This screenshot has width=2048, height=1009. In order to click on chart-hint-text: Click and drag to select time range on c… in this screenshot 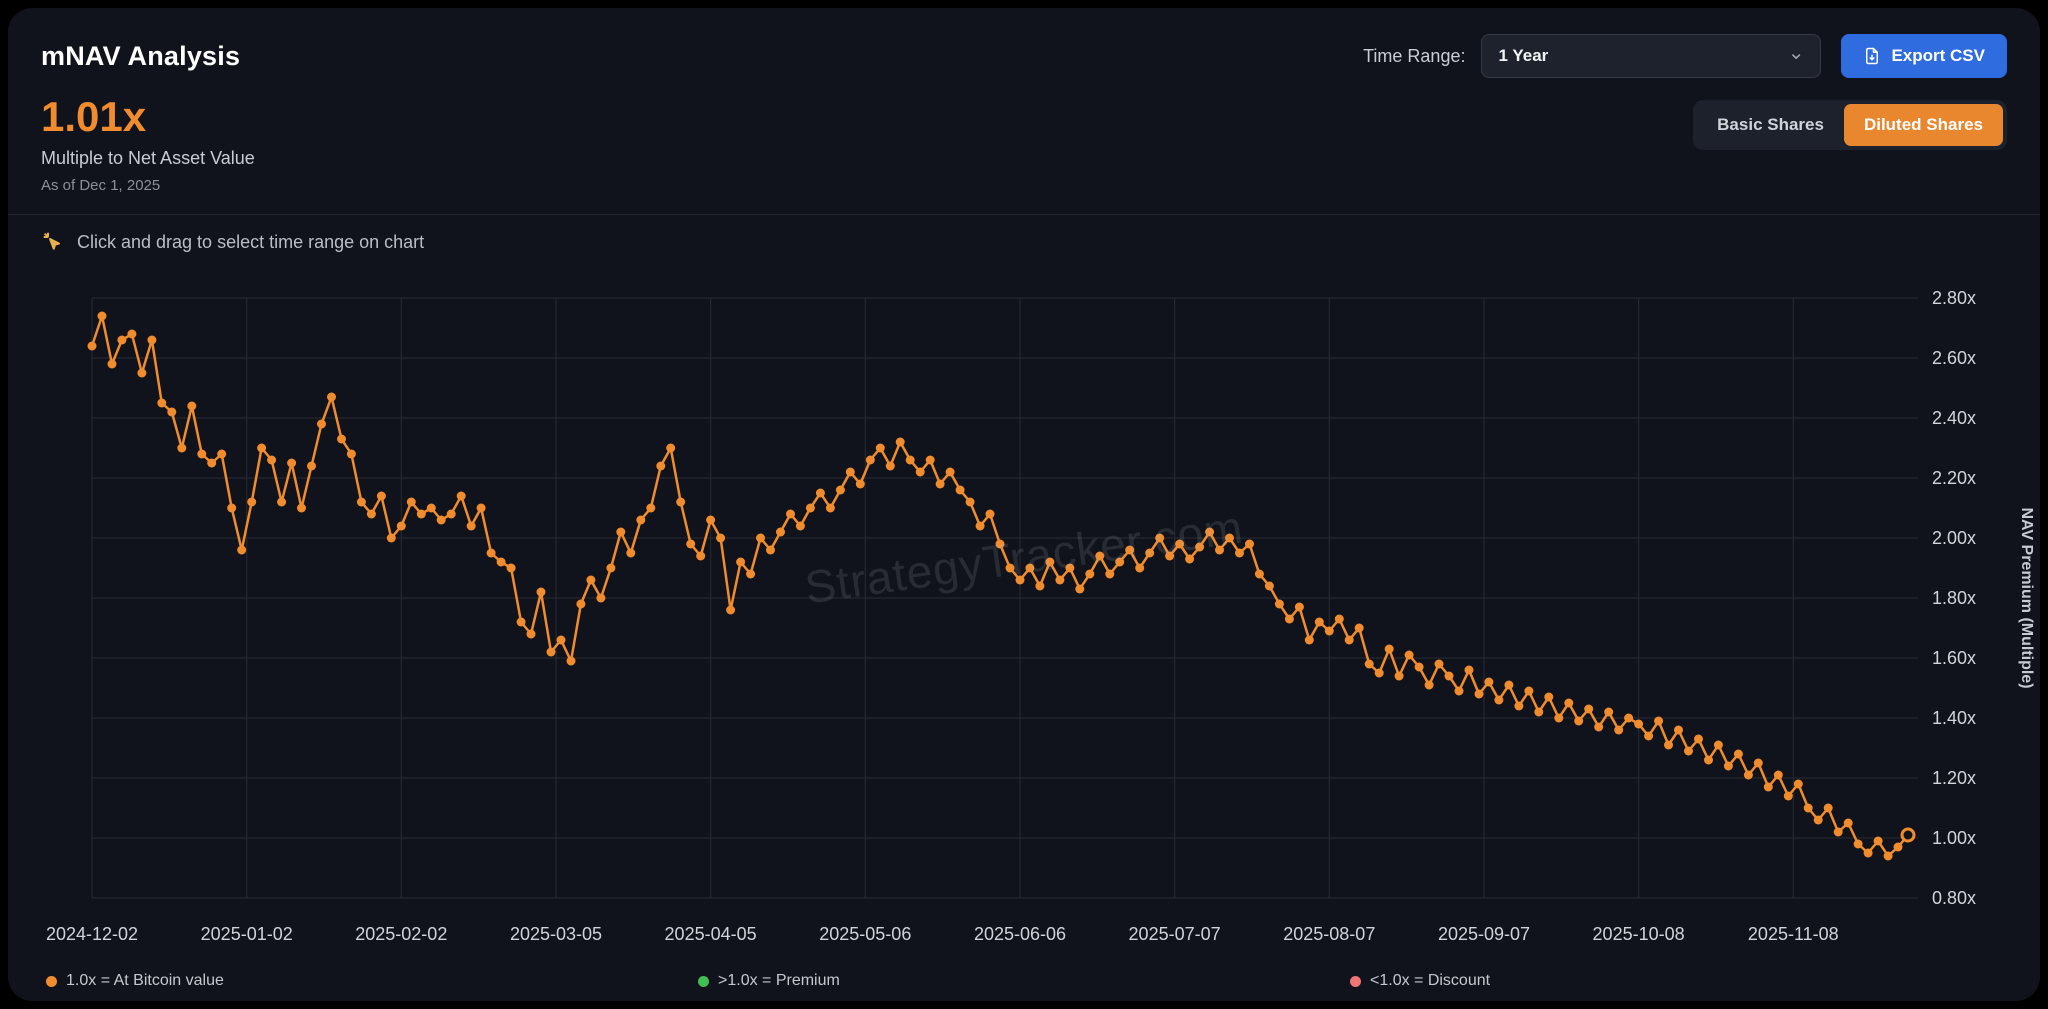, I will do `click(251, 241)`.